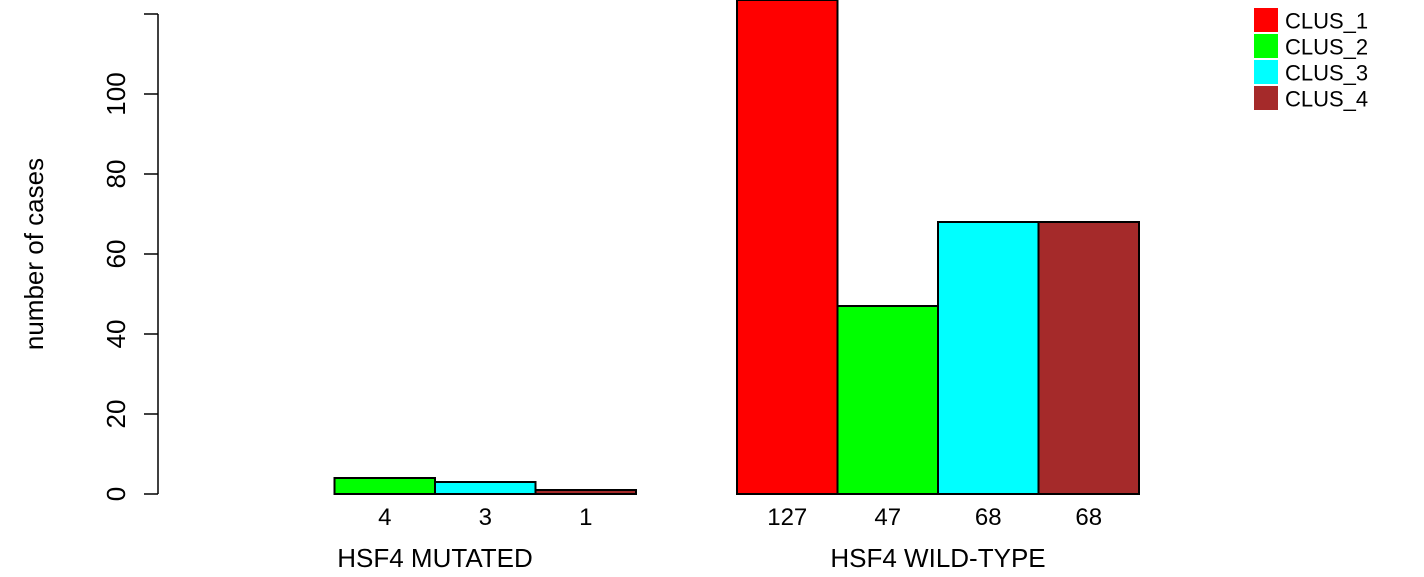 This screenshot has height=577, width=1424. Describe the element at coordinates (485, 517) in the screenshot. I see `bar-value-label: 3` at that location.